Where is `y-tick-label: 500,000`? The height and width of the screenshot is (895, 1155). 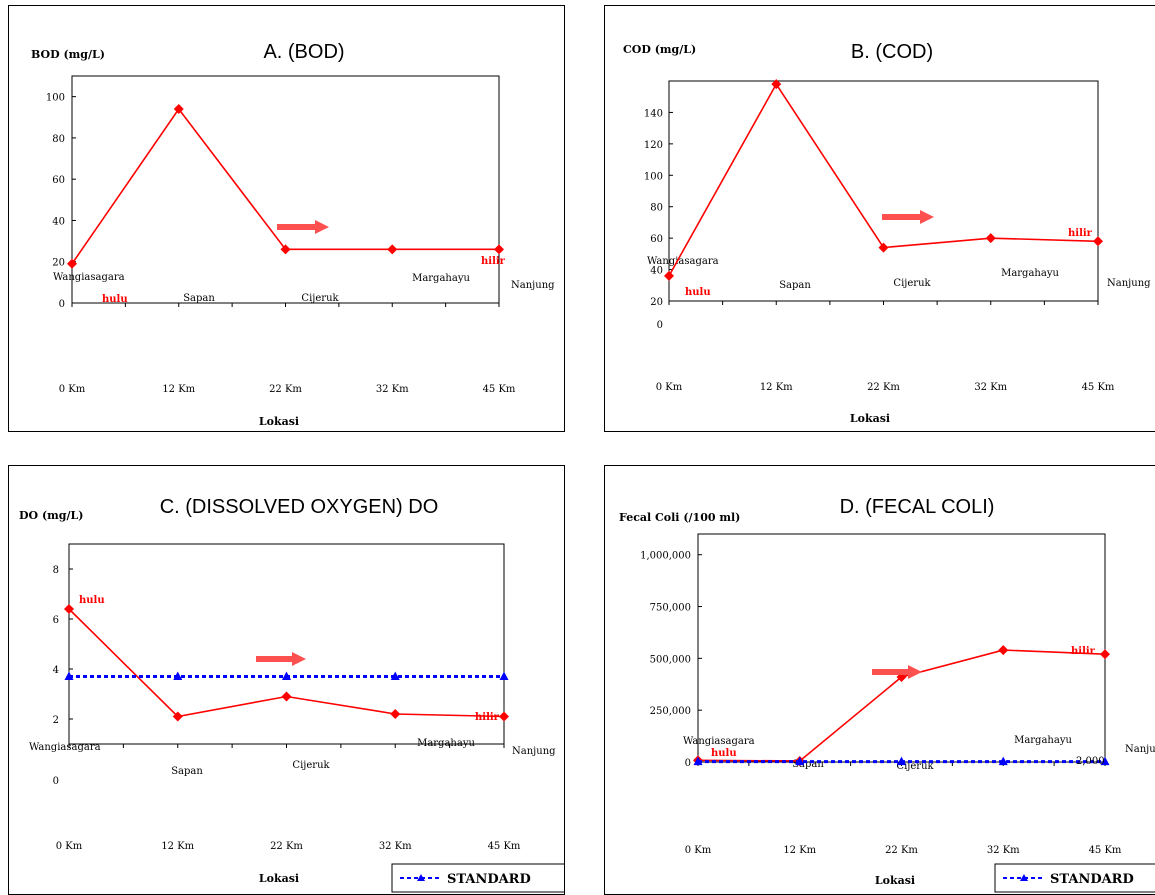
y-tick-label: 500,000 is located at coordinates (670, 659).